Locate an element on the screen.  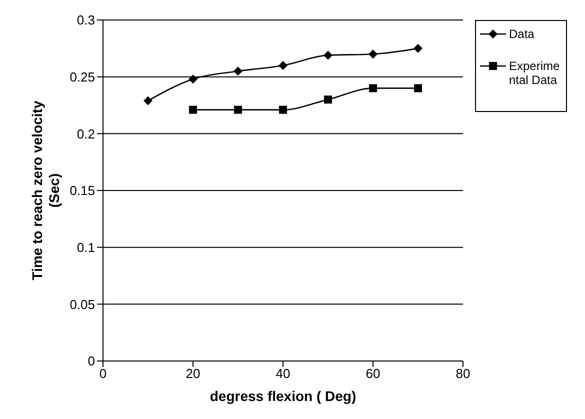
y-axis-title: Time to reach zero velocity (Sec) is located at coordinates (45, 190).